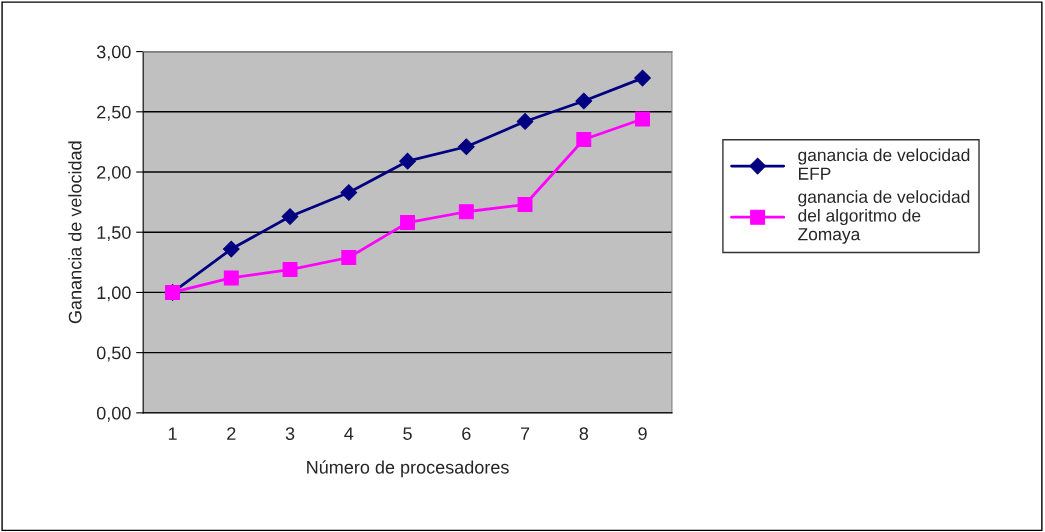 This screenshot has height=532, width=1045. Describe the element at coordinates (349, 433) in the screenshot. I see `x-tick-label: 4` at that location.